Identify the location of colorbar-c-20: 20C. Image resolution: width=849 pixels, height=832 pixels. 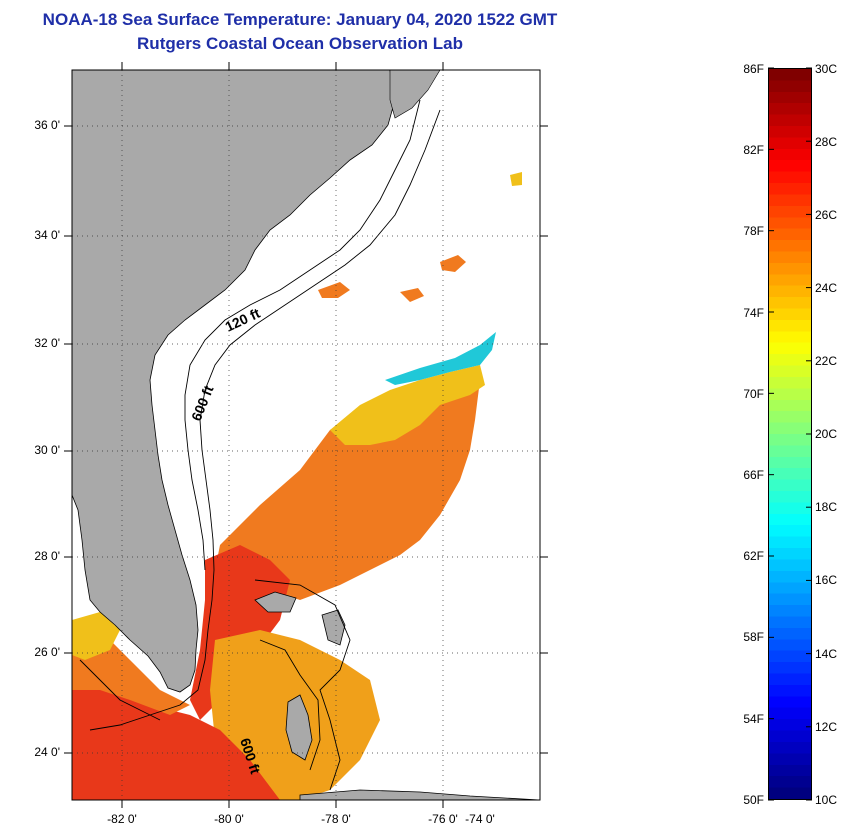
(826, 434).